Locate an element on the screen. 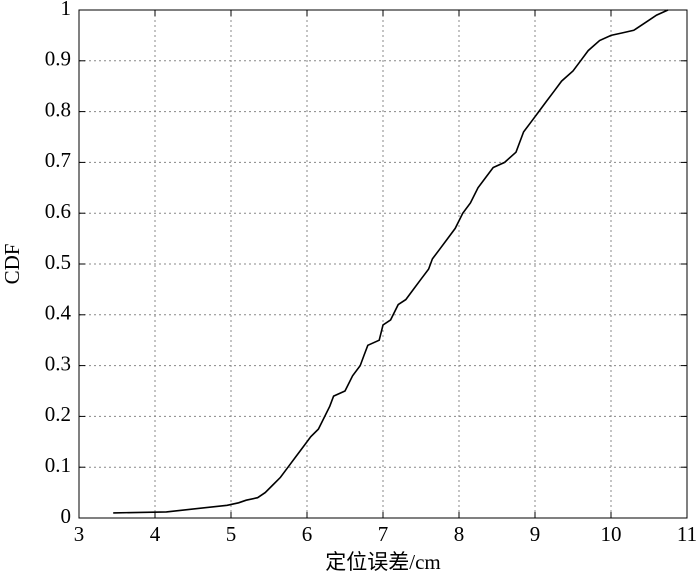 The image size is (700, 579). y-tick-label: 0.3 is located at coordinates (58, 363).